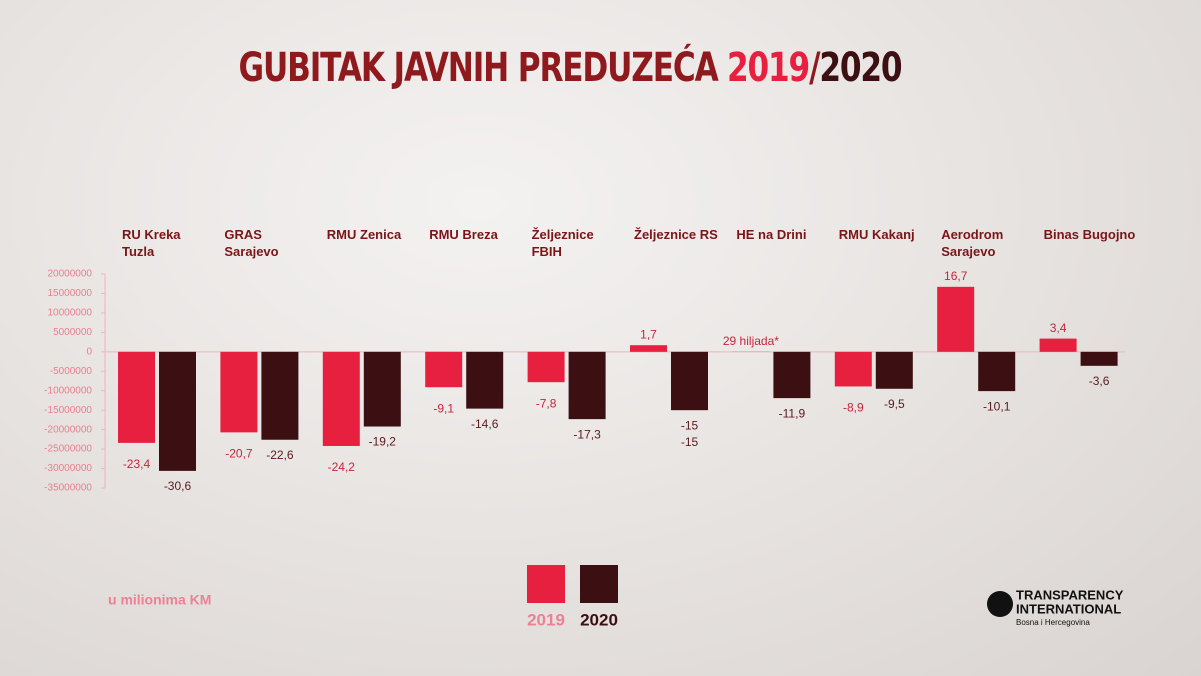 This screenshot has width=1201, height=676. Describe the element at coordinates (956, 276) in the screenshot. I see `value-label: 16,7` at that location.